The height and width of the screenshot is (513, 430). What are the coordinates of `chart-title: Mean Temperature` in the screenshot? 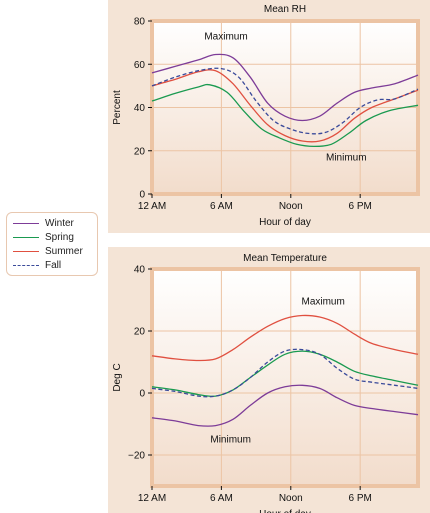 It's located at (285, 258).